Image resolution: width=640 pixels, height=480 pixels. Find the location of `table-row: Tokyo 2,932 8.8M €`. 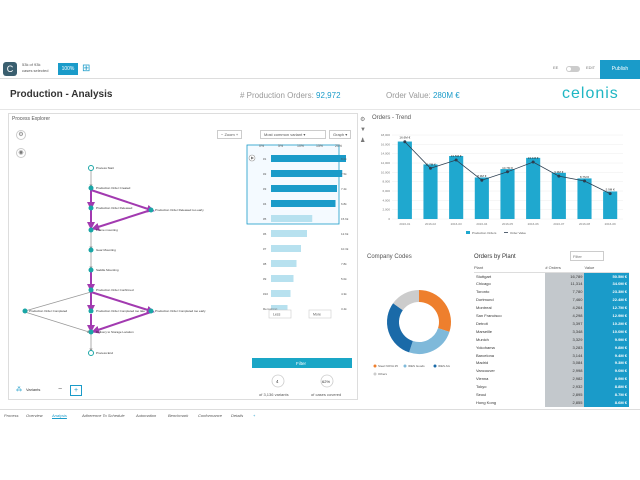

table-row: Tokyo 2,932 8.8M € is located at coordinates (551, 387).